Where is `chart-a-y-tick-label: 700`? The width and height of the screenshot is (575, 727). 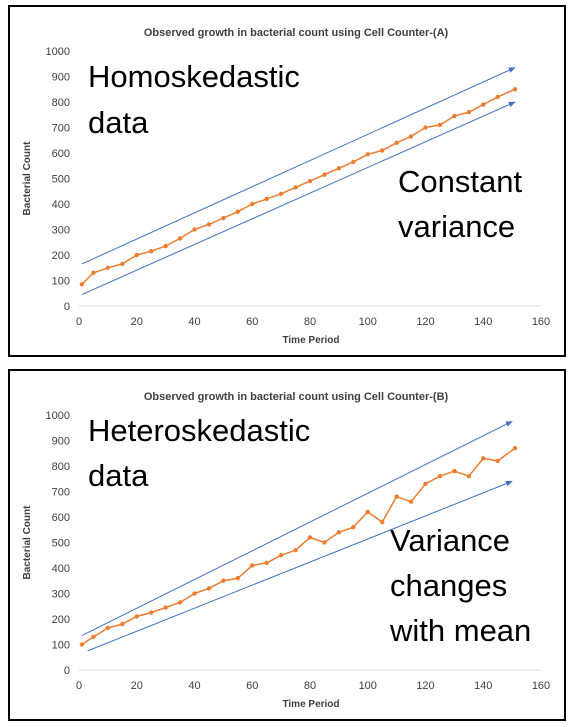 chart-a-y-tick-label: 700 is located at coordinates (61, 129).